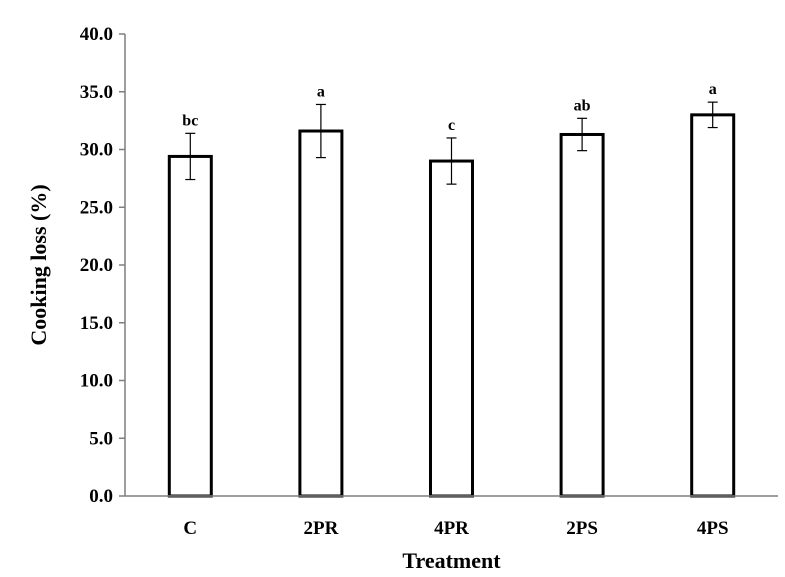 The width and height of the screenshot is (785, 577). I want to click on x-tick-label-4PR: 4PR, so click(451, 528).